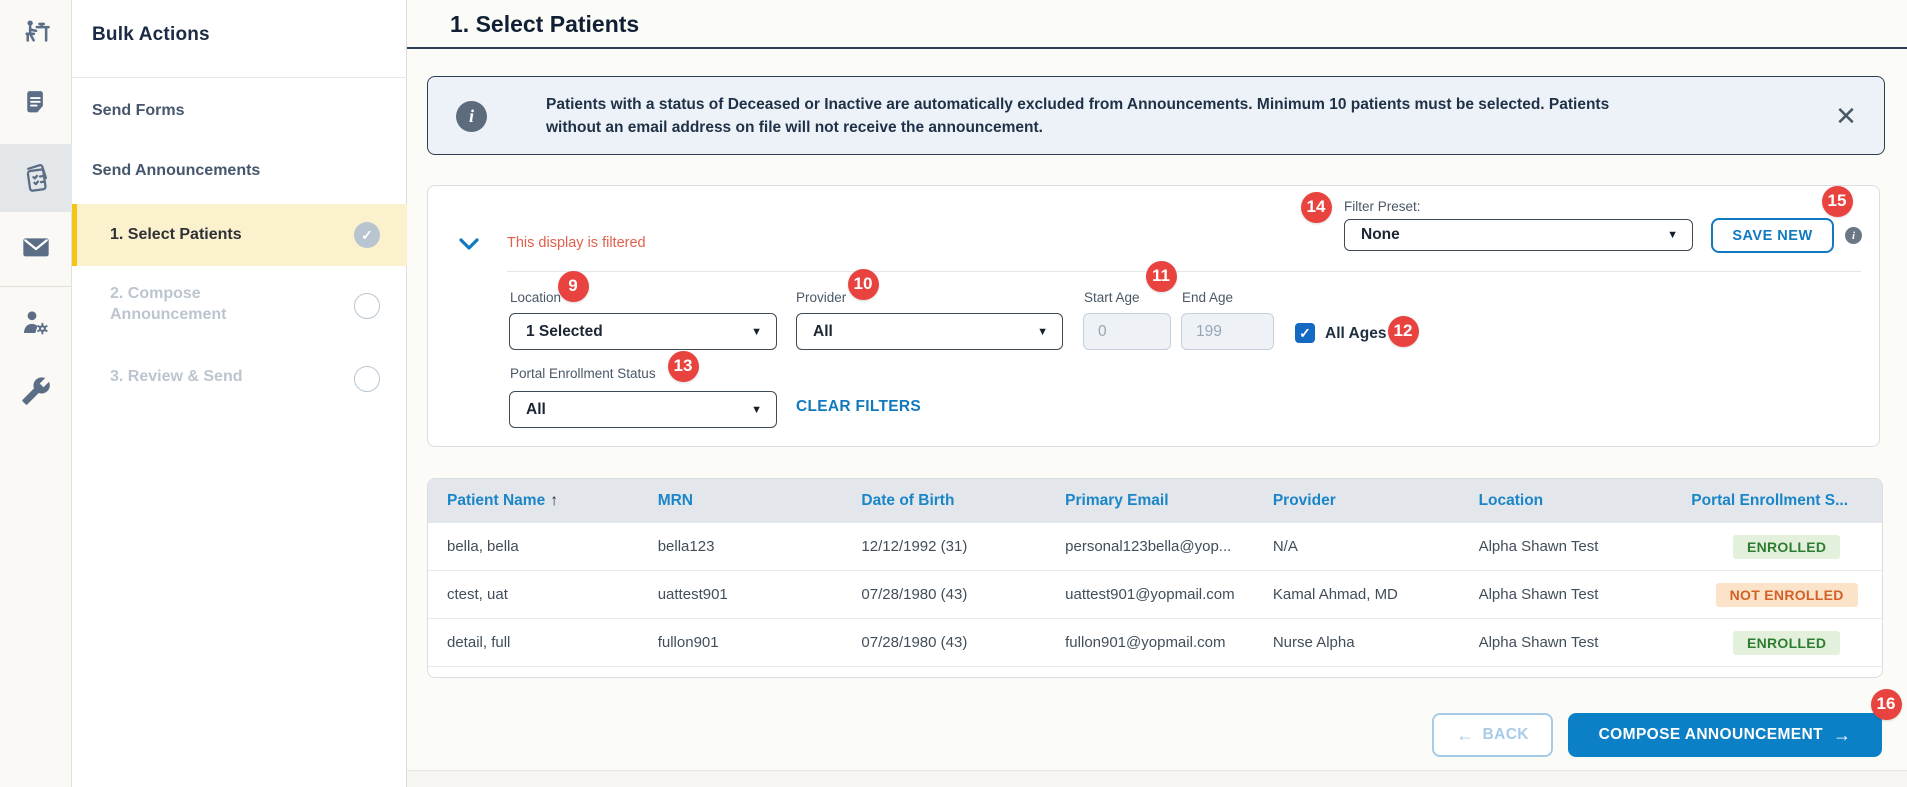  I want to click on rail-divider, so click(36, 286).